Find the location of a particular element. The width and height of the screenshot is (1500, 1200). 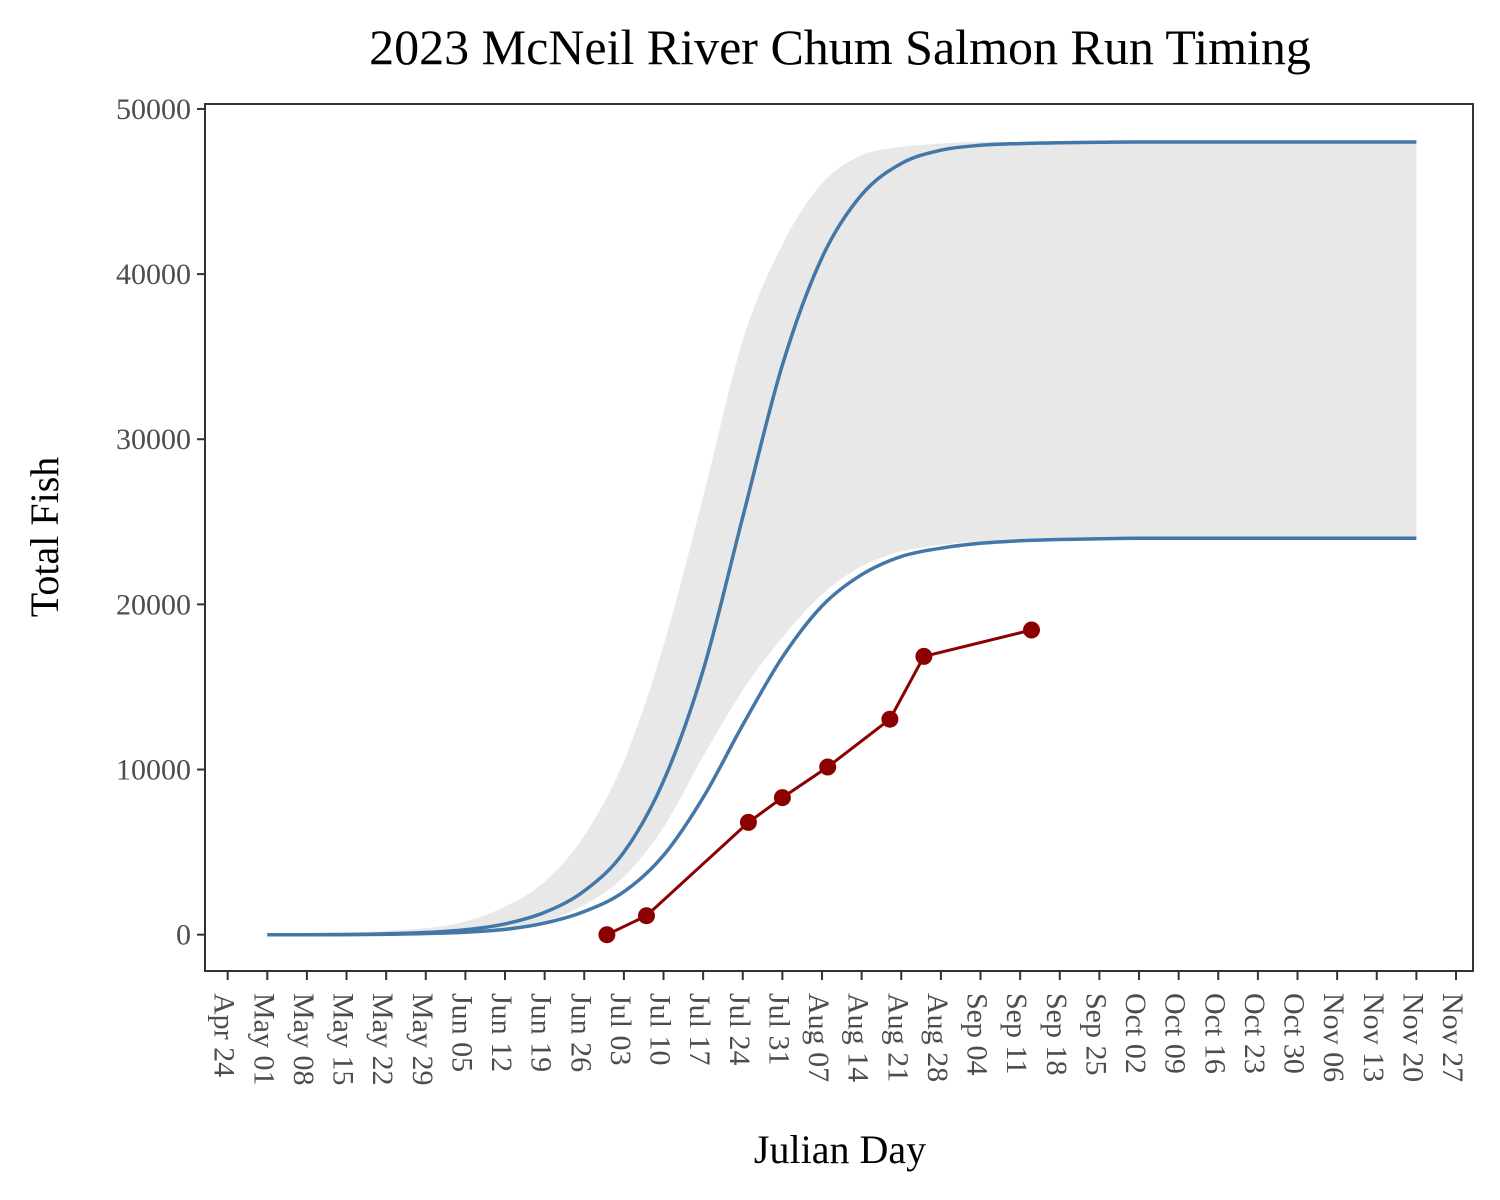

x-tick-label: Aug 21 is located at coordinates (897, 1037).